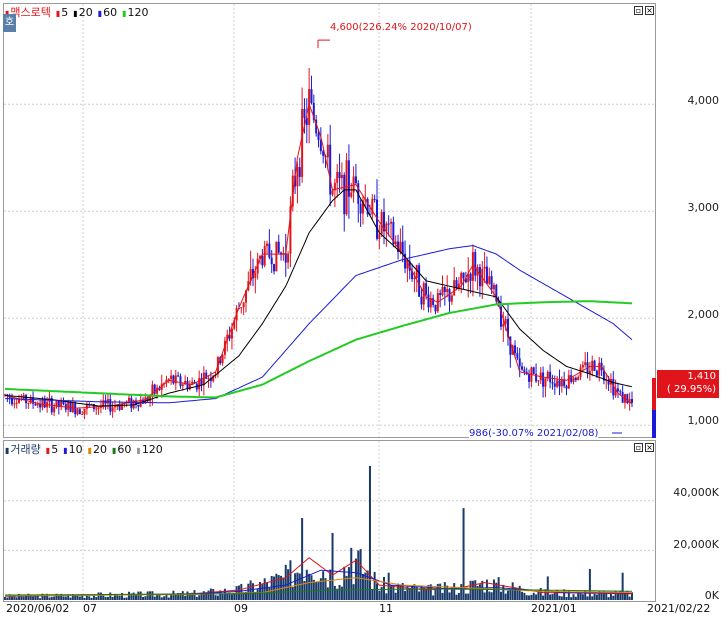 The height and width of the screenshot is (617, 722). Describe the element at coordinates (38, 608) in the screenshot. I see `x-axis-label: 2020/06/02` at that location.